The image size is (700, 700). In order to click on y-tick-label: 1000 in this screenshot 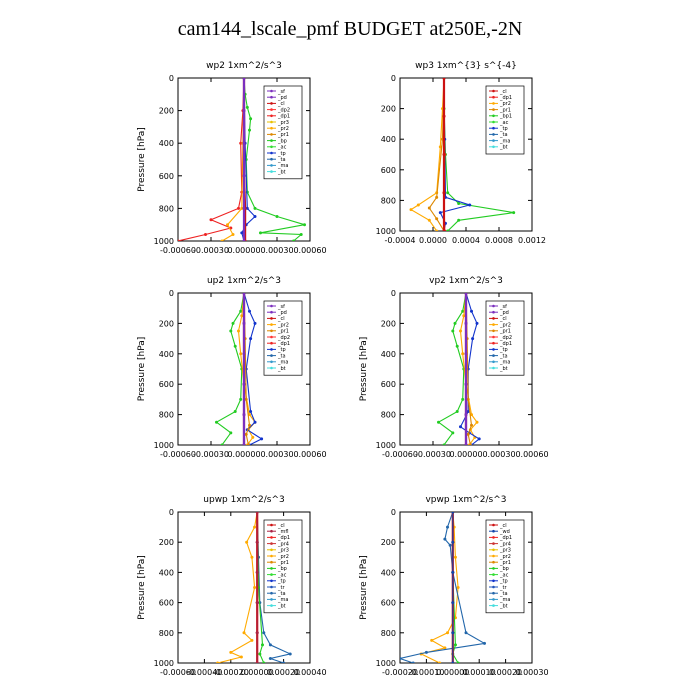, I will do `click(386, 663)`.